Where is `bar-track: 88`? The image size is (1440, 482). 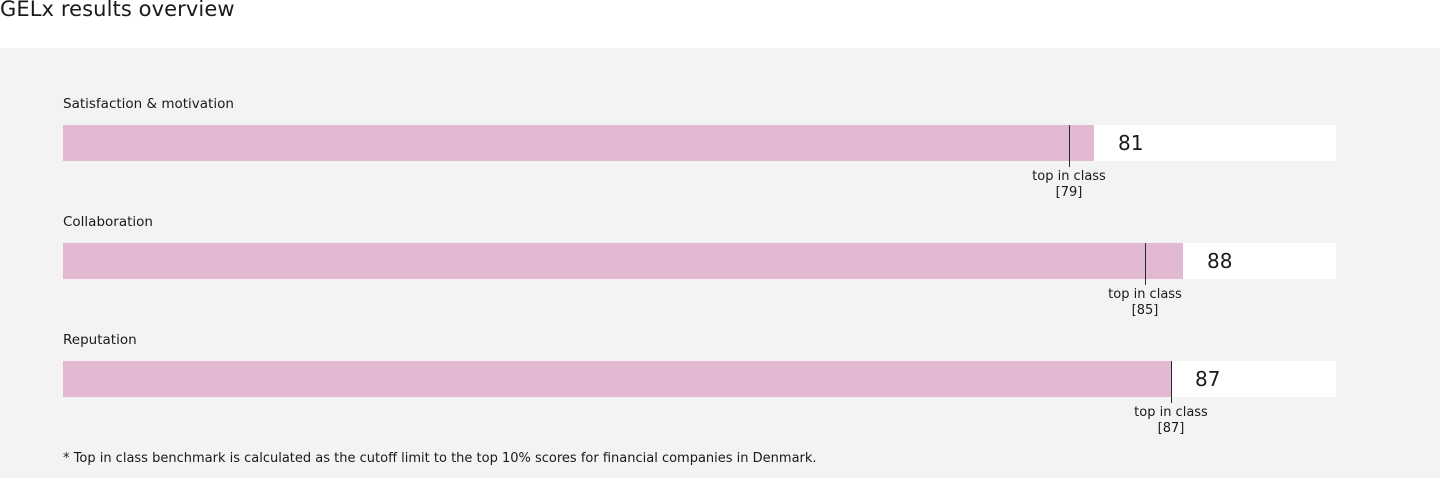 bar-track: 88 is located at coordinates (699, 261).